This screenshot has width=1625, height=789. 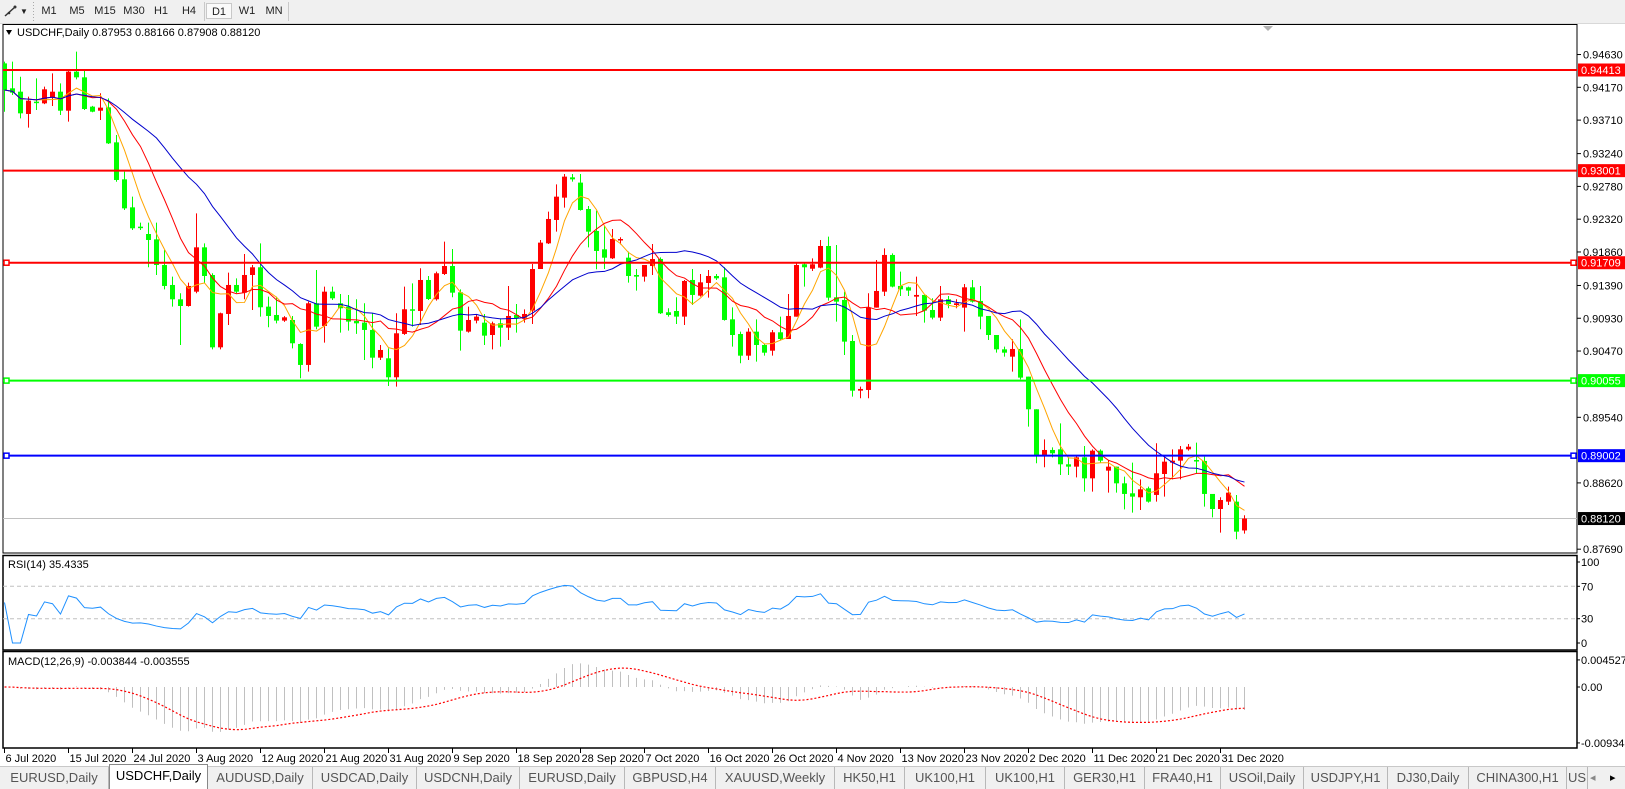 I want to click on toolbar-grip, so click(x=33, y=11).